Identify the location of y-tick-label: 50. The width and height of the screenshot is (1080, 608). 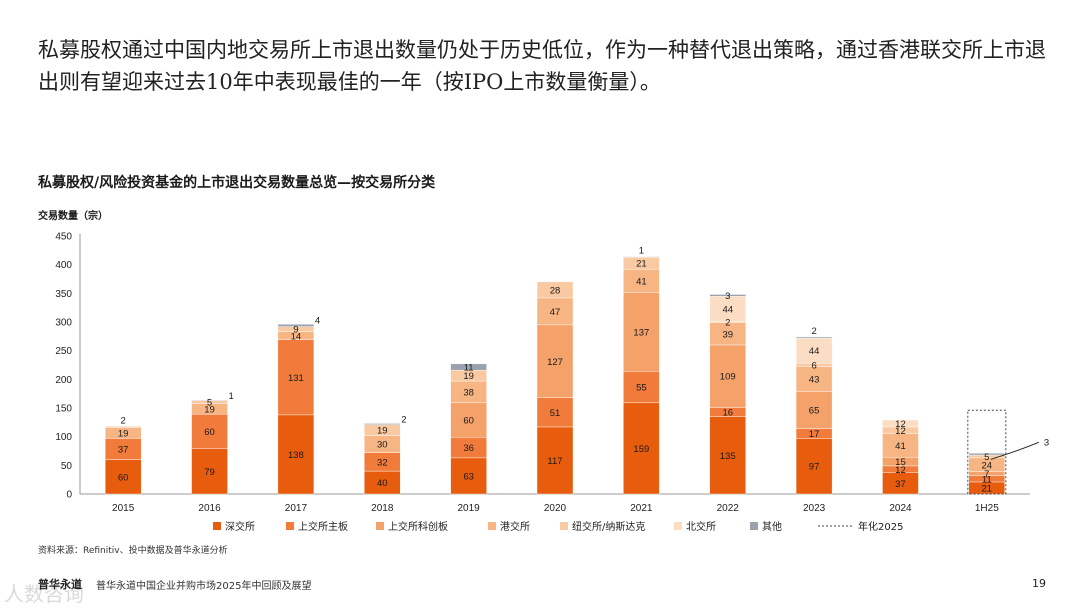
(67, 466).